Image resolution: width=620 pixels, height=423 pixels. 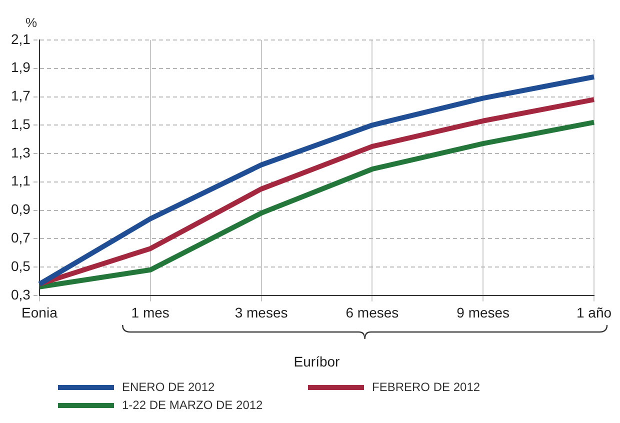 I want to click on y-tick-label: 1,5, so click(x=20, y=124).